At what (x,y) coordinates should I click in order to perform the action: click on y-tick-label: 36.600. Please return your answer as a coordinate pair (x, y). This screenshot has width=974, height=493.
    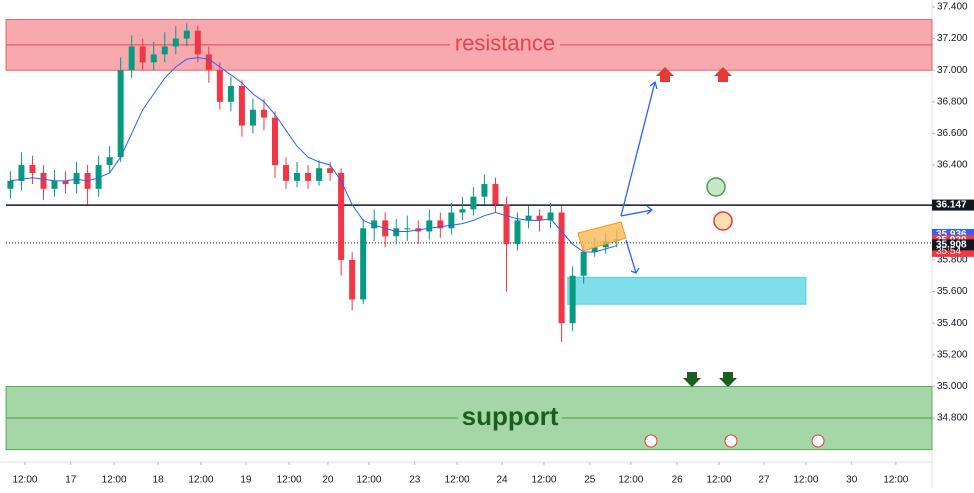
    Looking at the image, I should click on (952, 133).